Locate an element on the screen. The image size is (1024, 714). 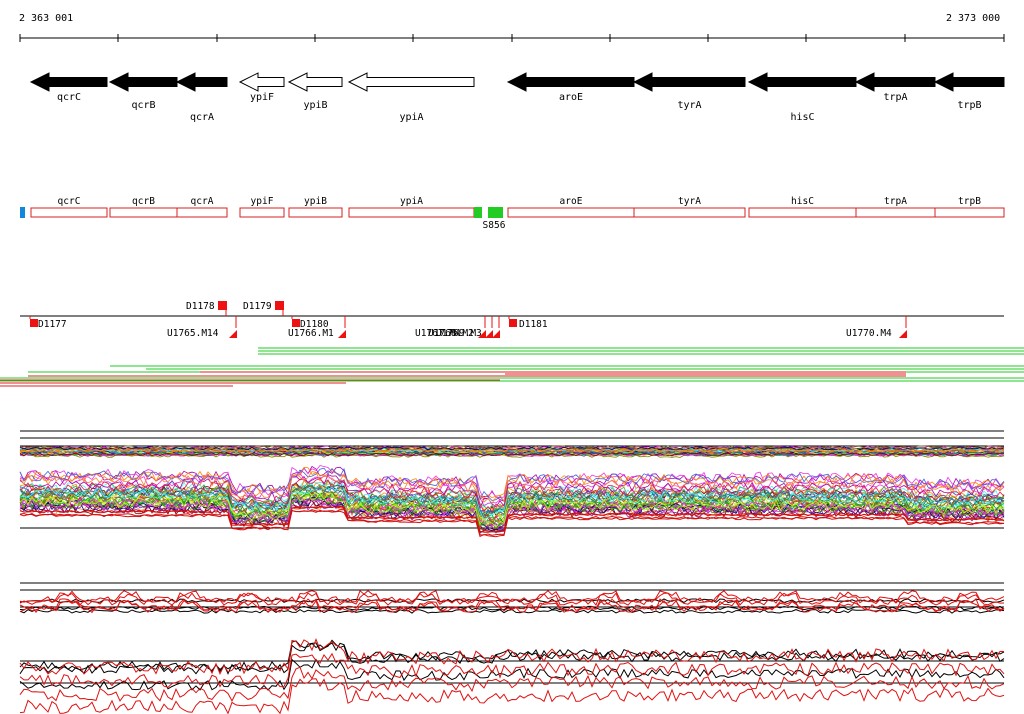
marker-label: U1766.M1 is located at coordinates (311, 333).